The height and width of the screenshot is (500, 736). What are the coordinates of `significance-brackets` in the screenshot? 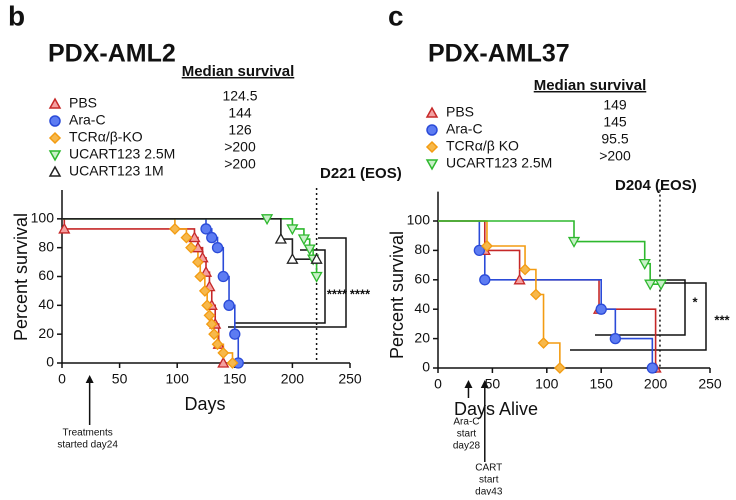 It's located at (467, 294).